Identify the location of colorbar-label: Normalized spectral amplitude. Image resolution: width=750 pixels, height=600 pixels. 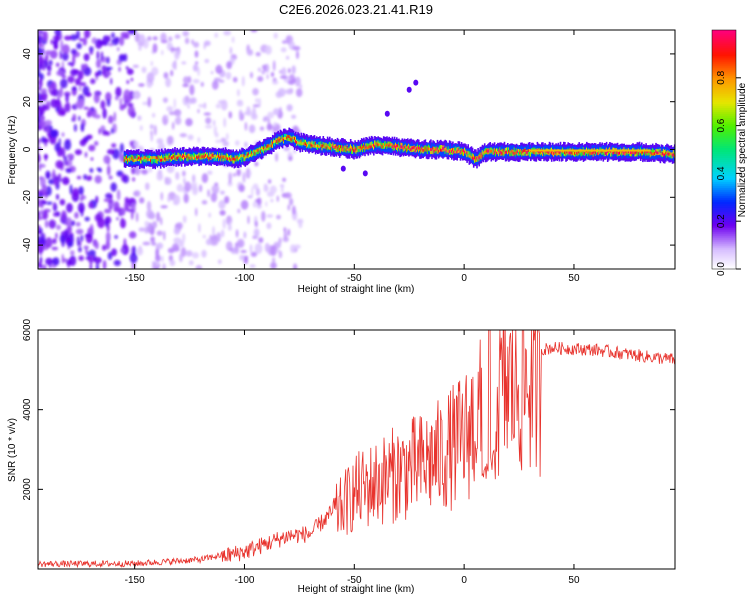
(742, 149).